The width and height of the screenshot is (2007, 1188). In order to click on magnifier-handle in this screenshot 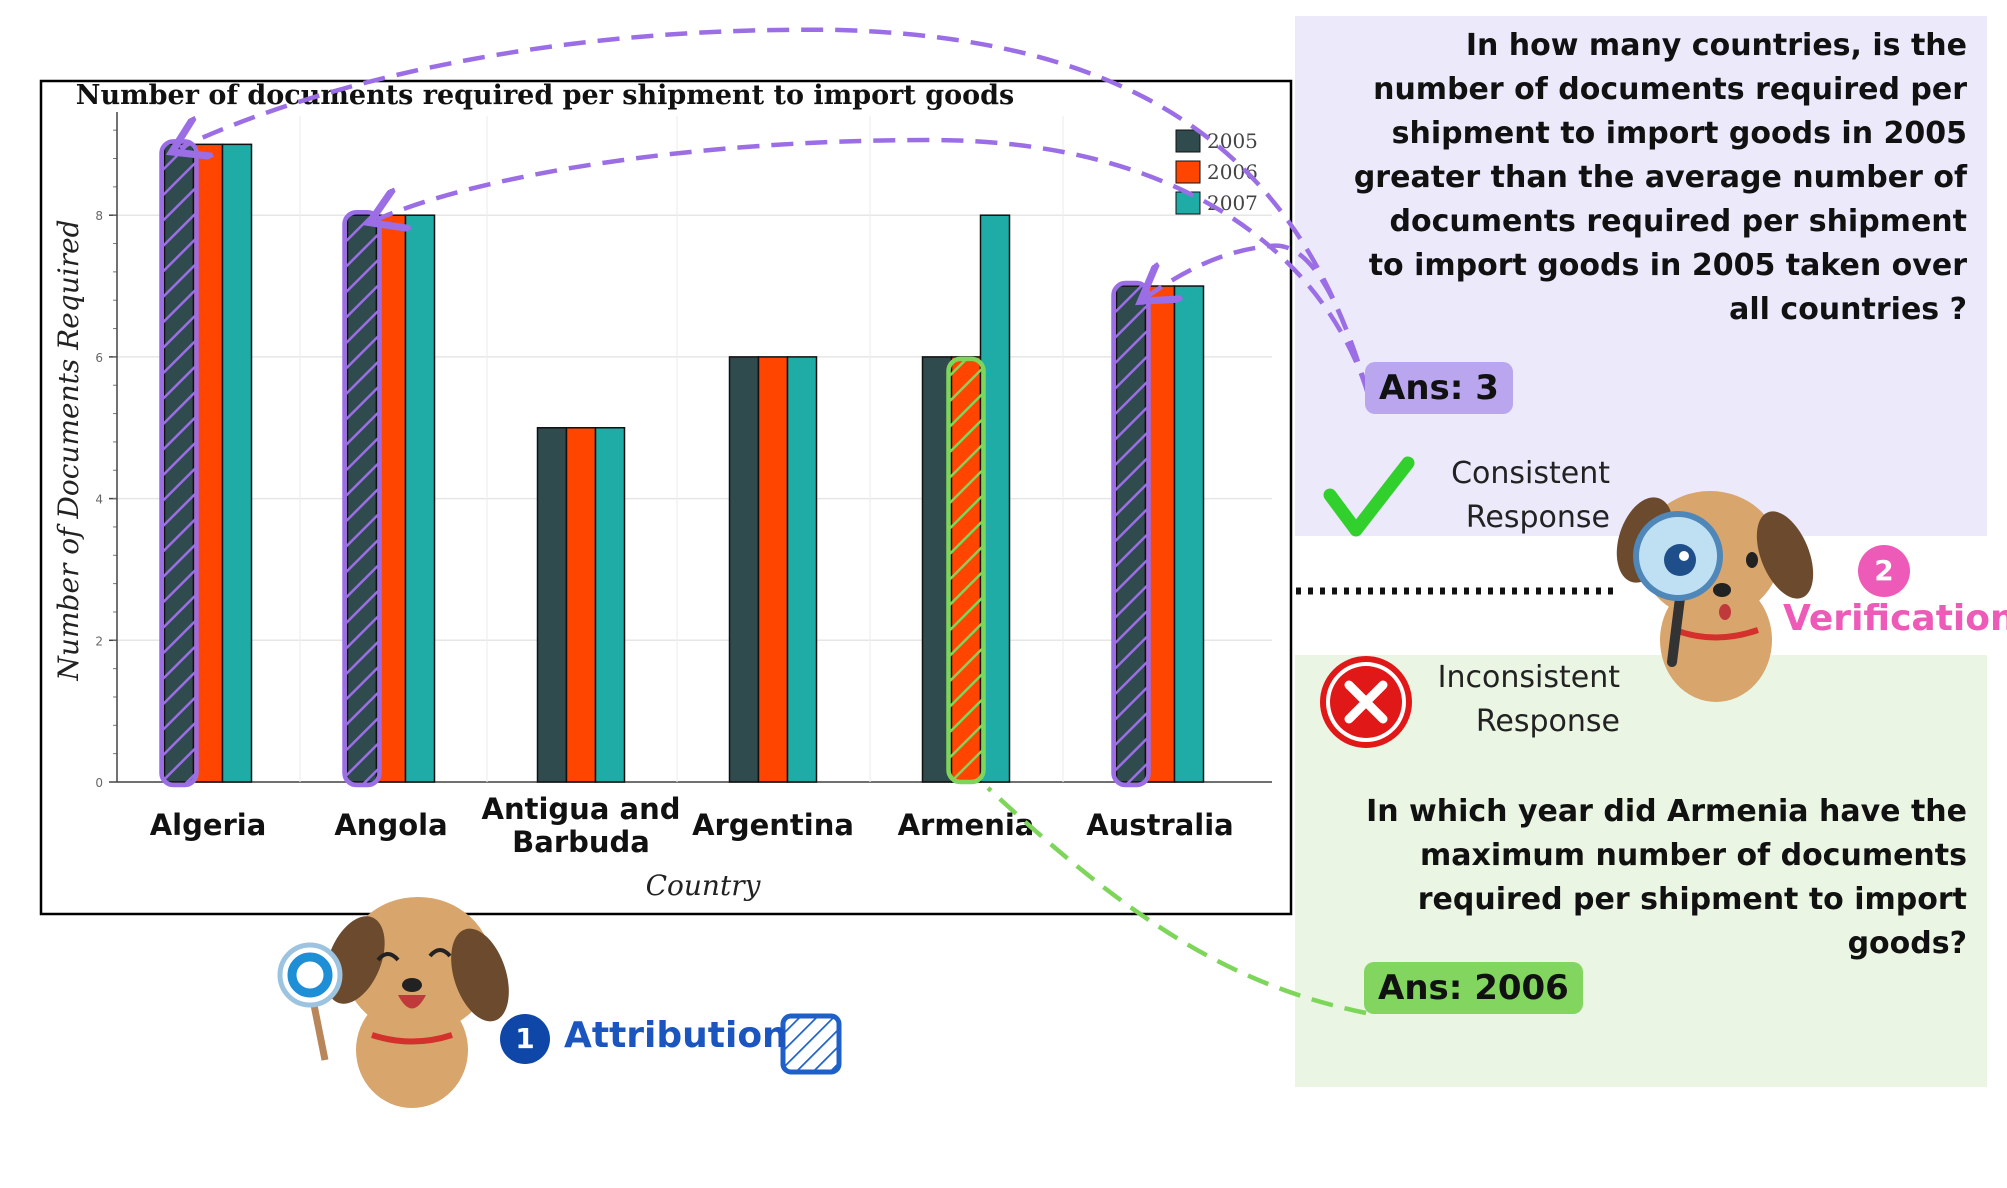, I will do `click(1676, 630)`.